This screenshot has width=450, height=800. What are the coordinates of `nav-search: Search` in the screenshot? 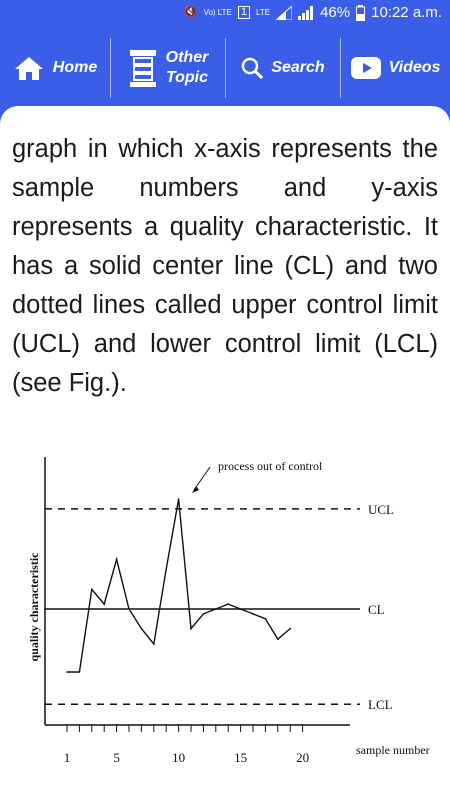 It's located at (283, 68).